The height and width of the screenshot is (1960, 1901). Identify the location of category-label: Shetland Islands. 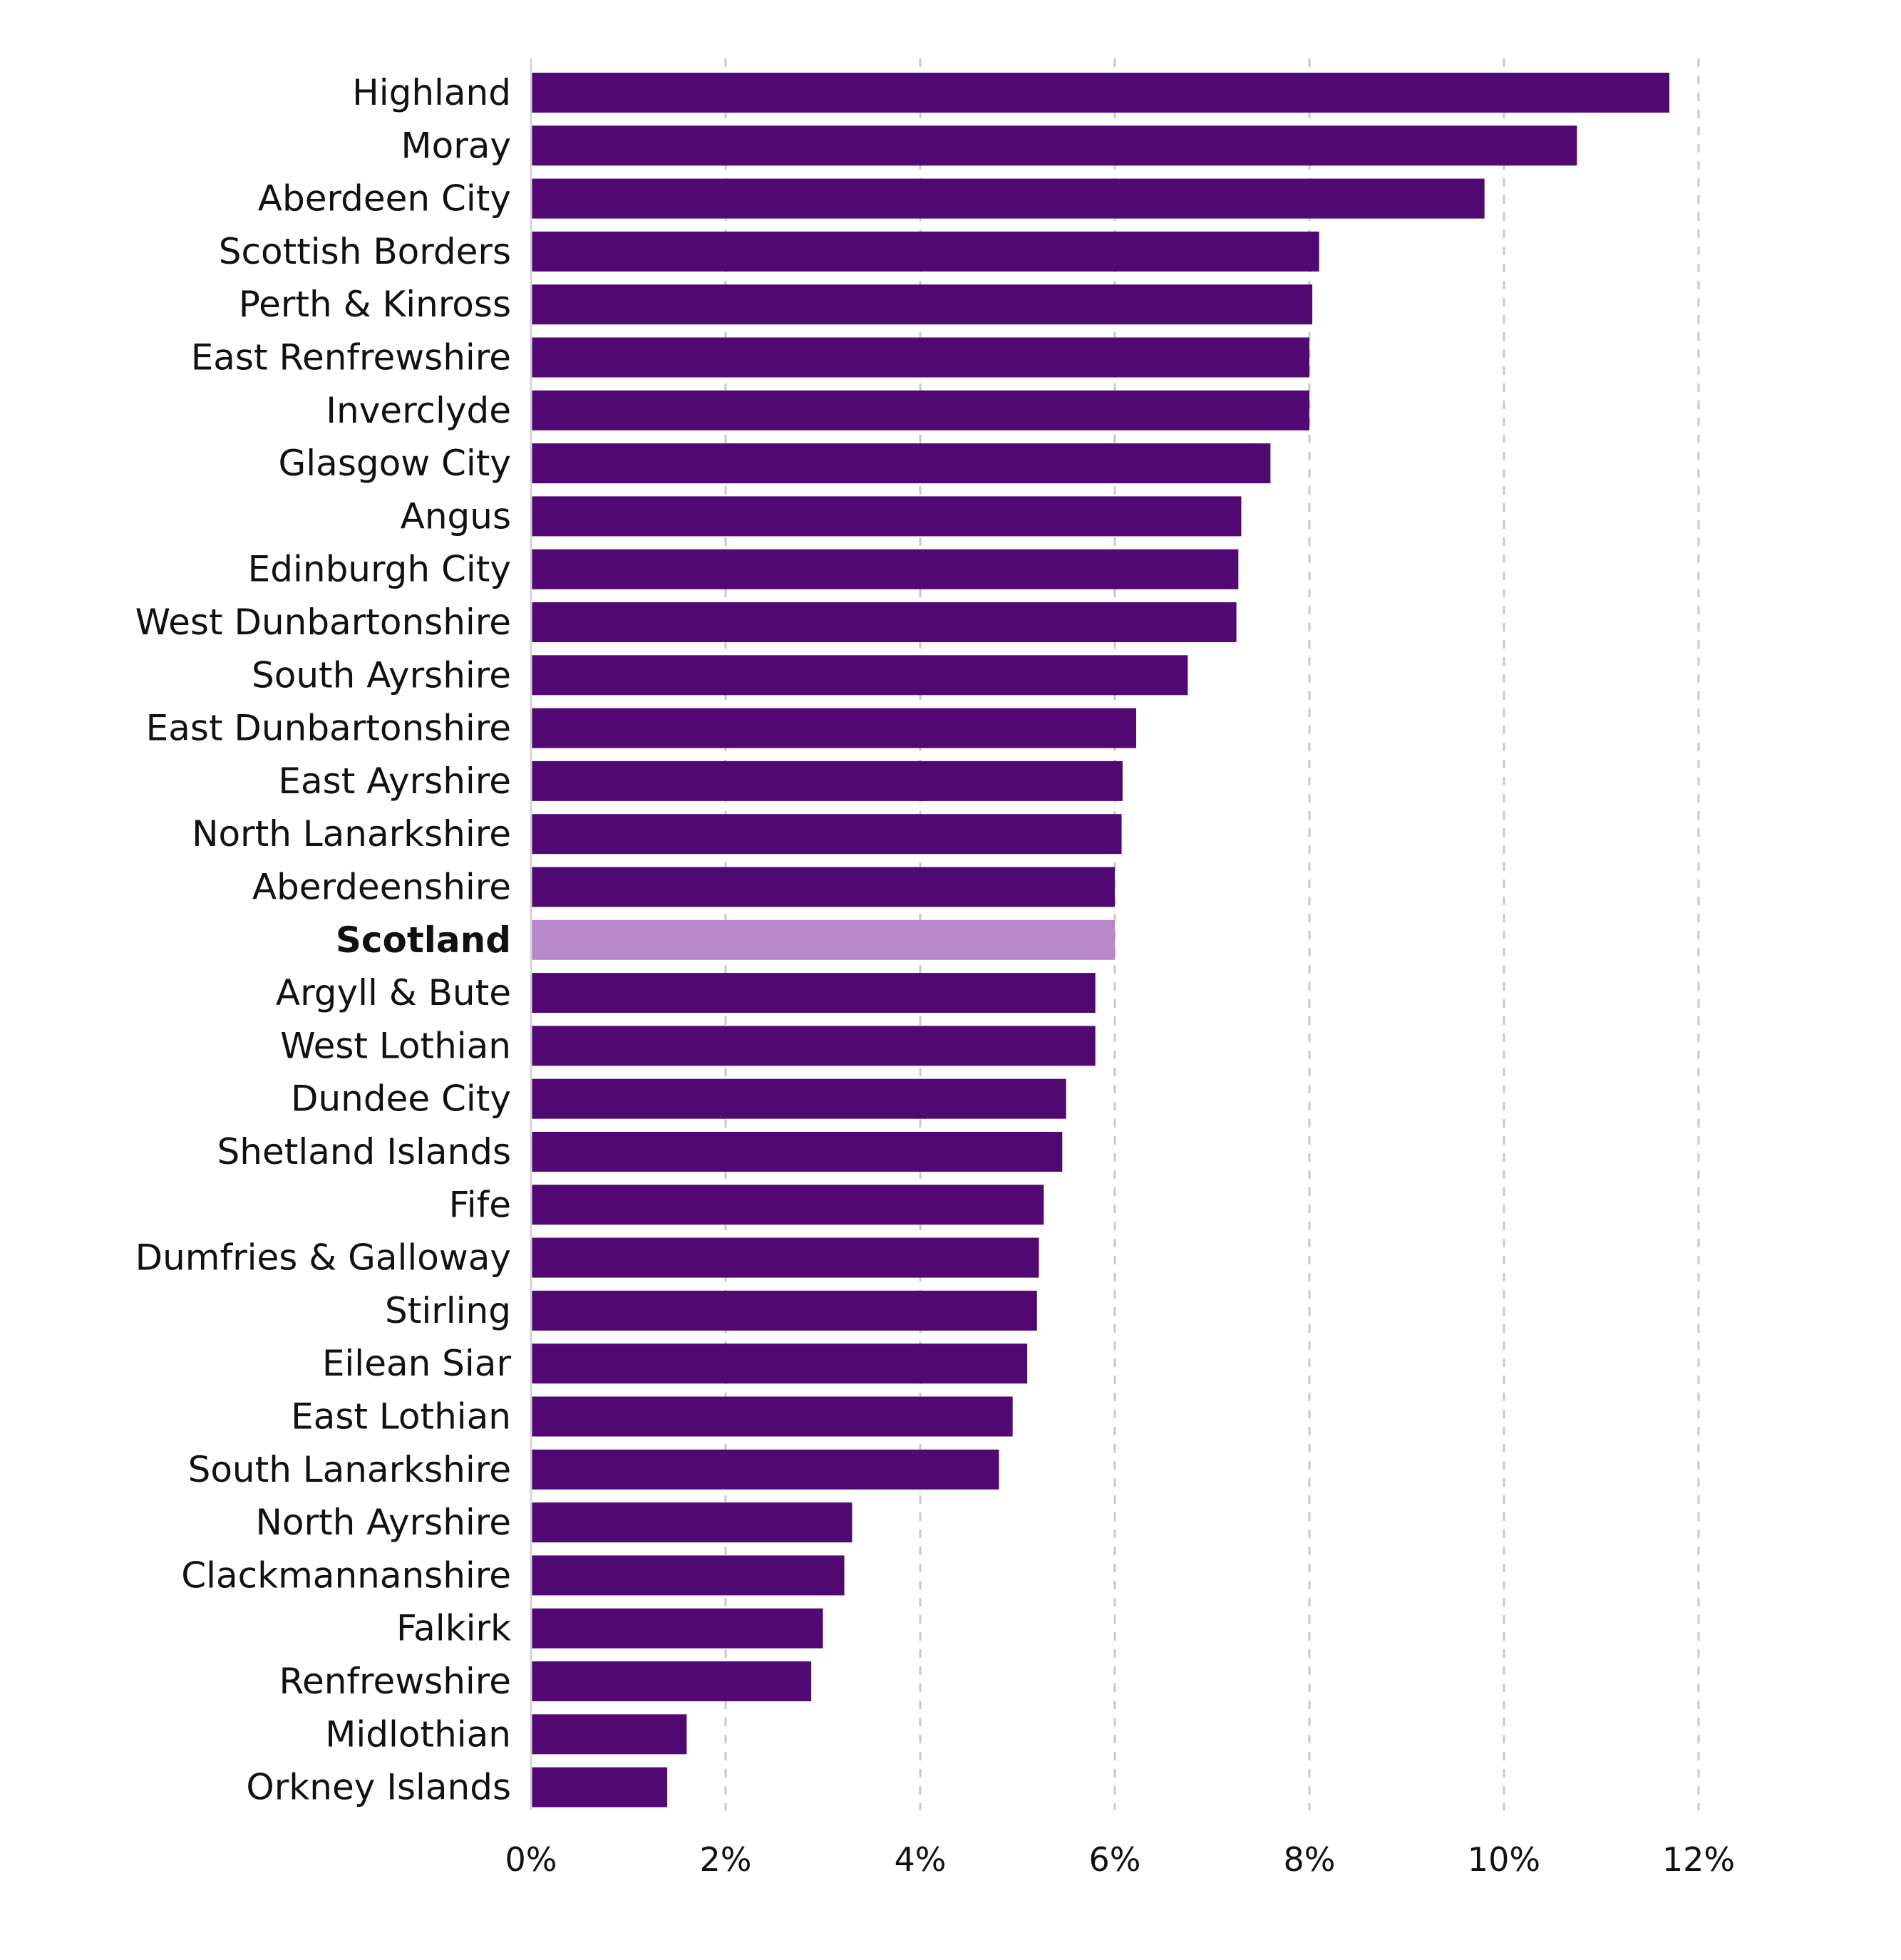
(364, 1151).